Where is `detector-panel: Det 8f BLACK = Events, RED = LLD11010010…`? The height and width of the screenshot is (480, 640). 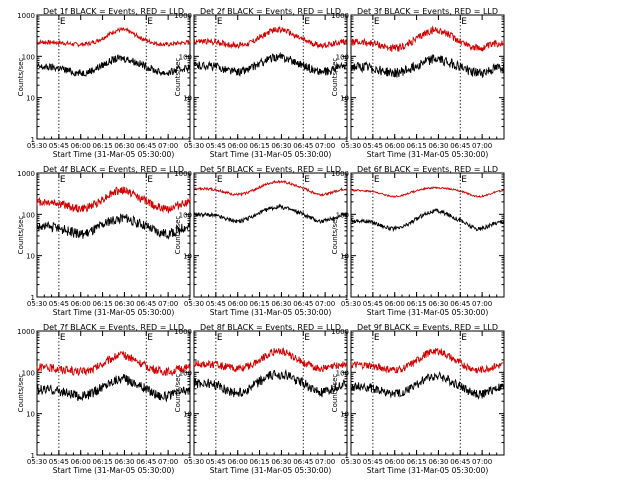
detector-panel: Det 8f BLACK = Events, RED = LLD11010010… is located at coordinates (261, 399).